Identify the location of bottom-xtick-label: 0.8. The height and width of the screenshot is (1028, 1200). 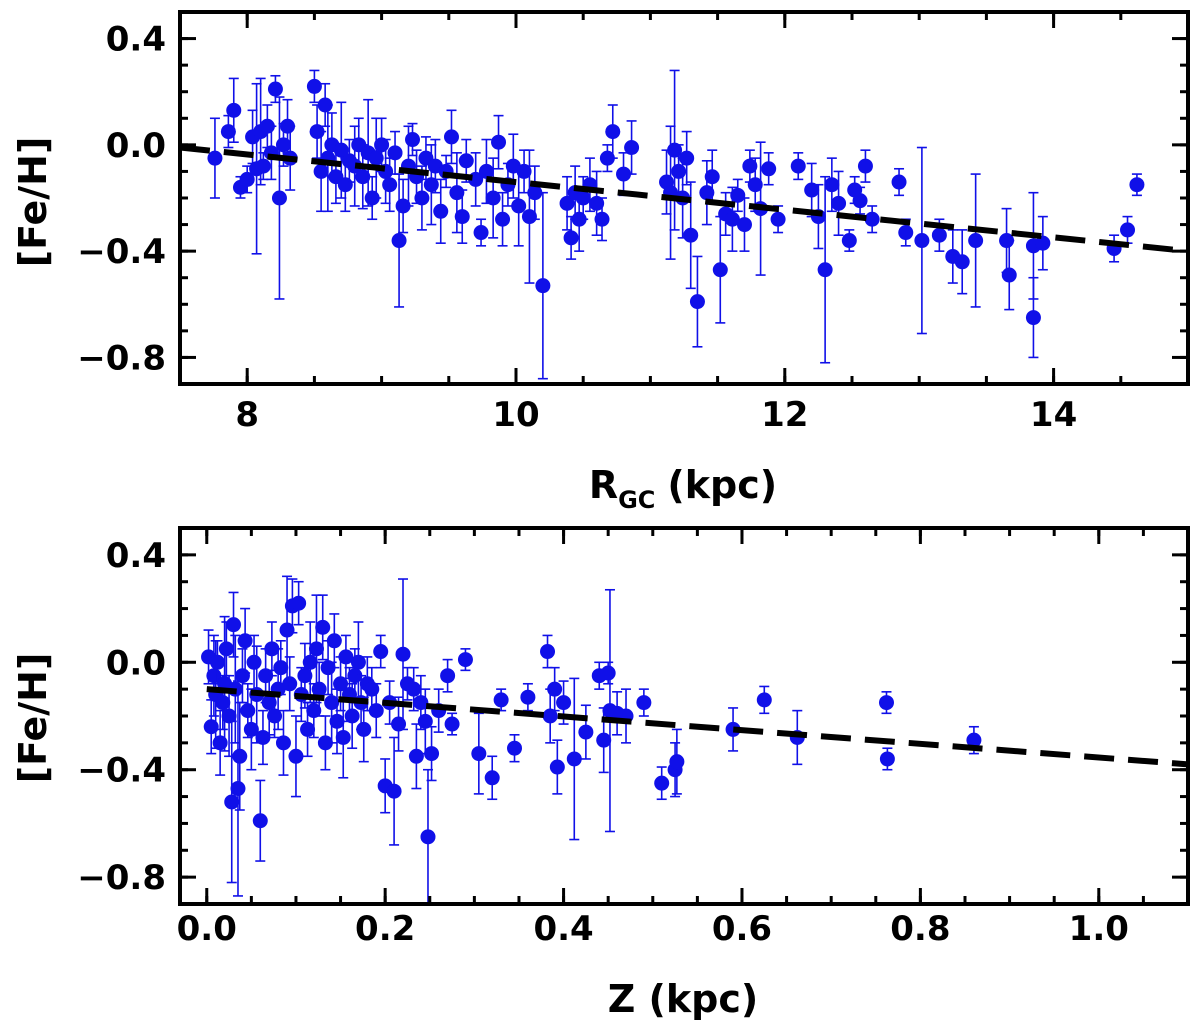
(920, 929).